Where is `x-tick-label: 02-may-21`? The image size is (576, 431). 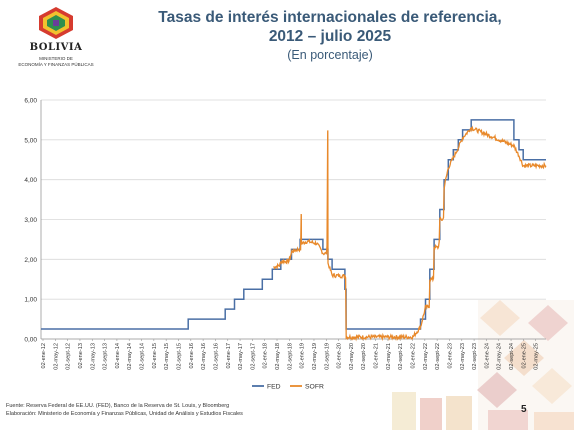
x-tick-label: 02-may-21 is located at coordinates (389, 356).